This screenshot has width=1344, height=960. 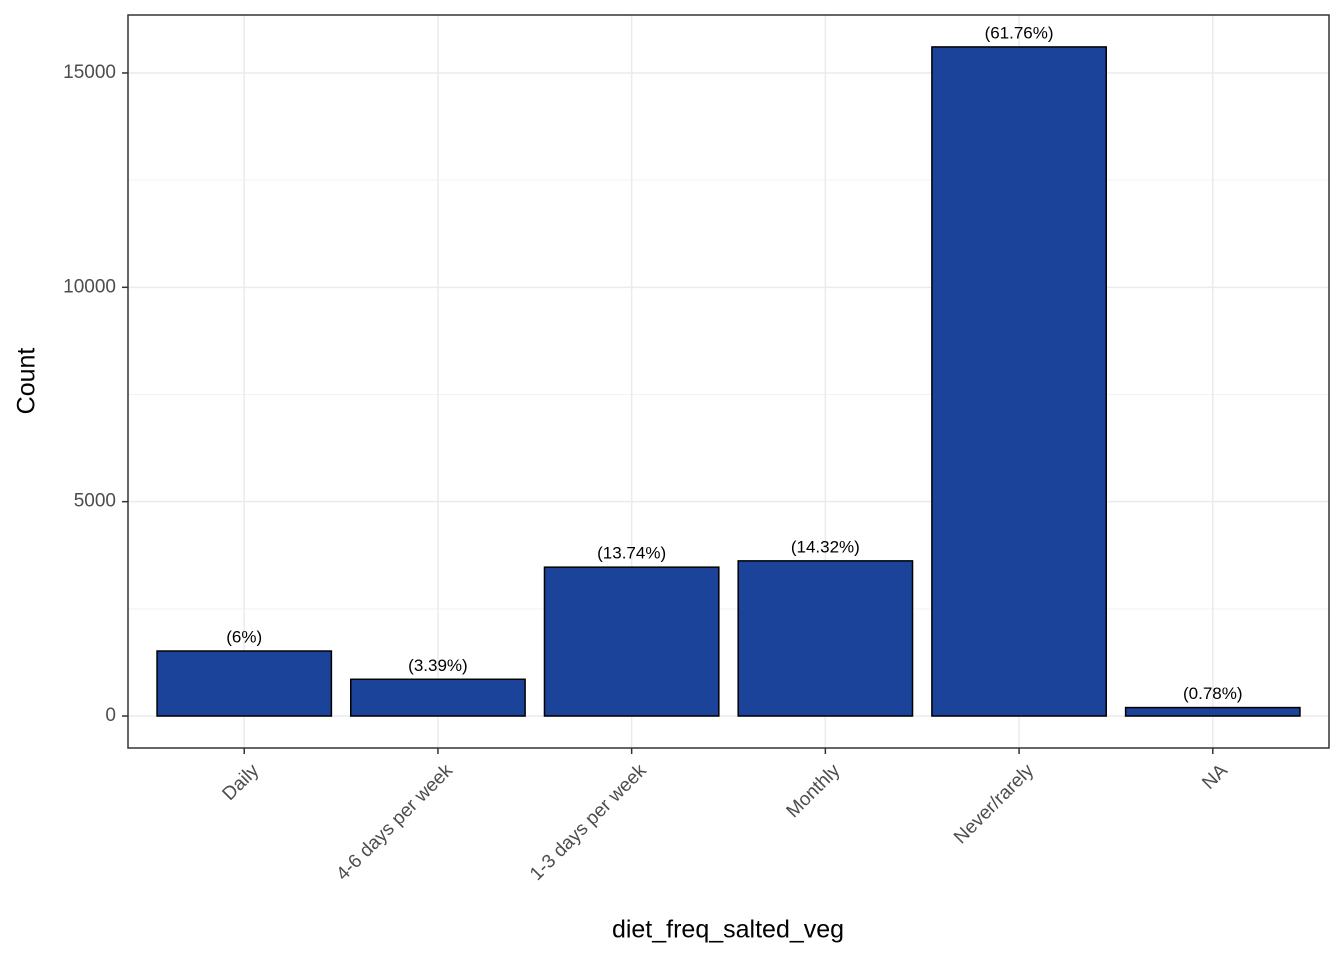 What do you see at coordinates (95, 501) in the screenshot?
I see `y-tick-label: 5000` at bounding box center [95, 501].